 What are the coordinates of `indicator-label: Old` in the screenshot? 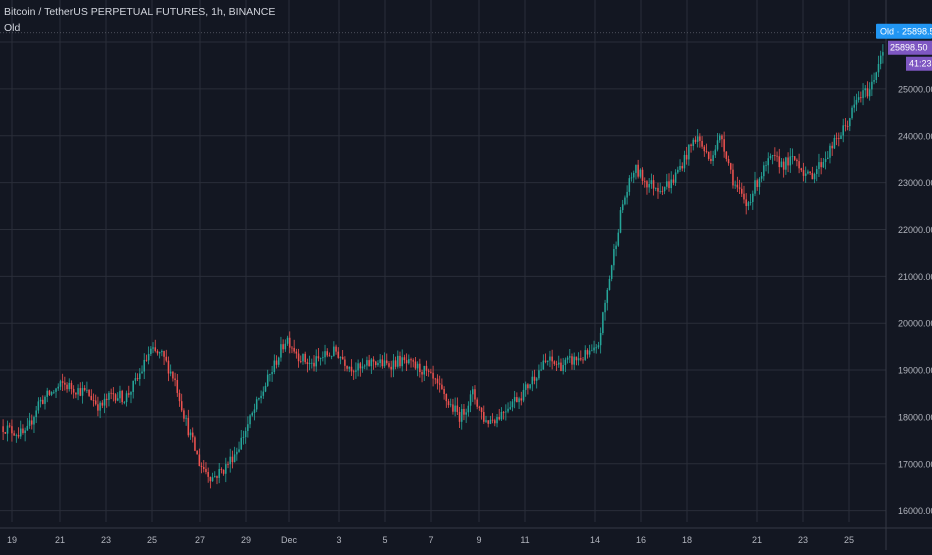 It's located at (12, 28).